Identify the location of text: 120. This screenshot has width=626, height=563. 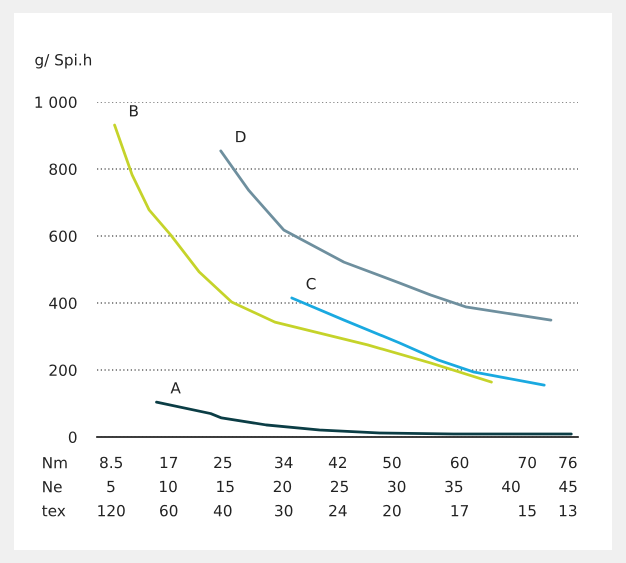
(111, 510).